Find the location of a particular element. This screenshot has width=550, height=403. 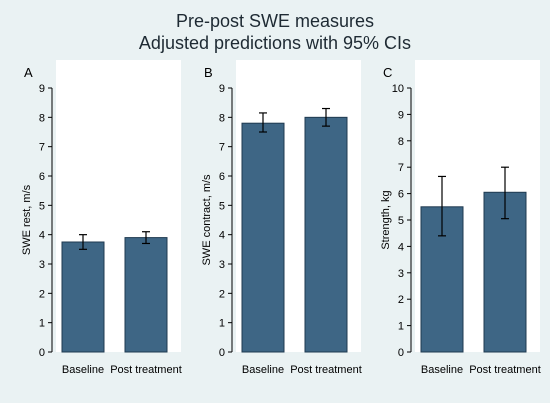

chart-title: Pre-post SWE measures is located at coordinates (275, 21).